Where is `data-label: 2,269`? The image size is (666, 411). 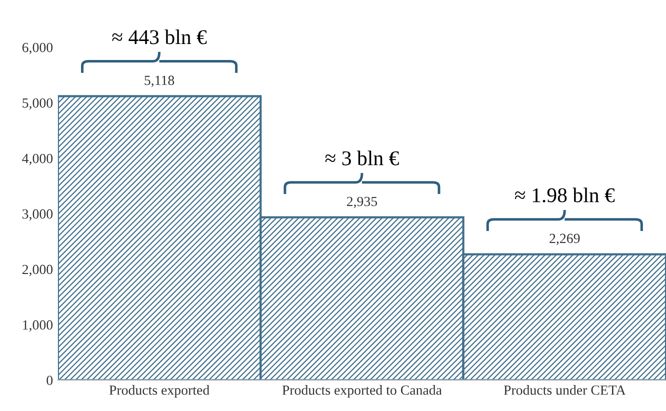 data-label: 2,269 is located at coordinates (565, 240).